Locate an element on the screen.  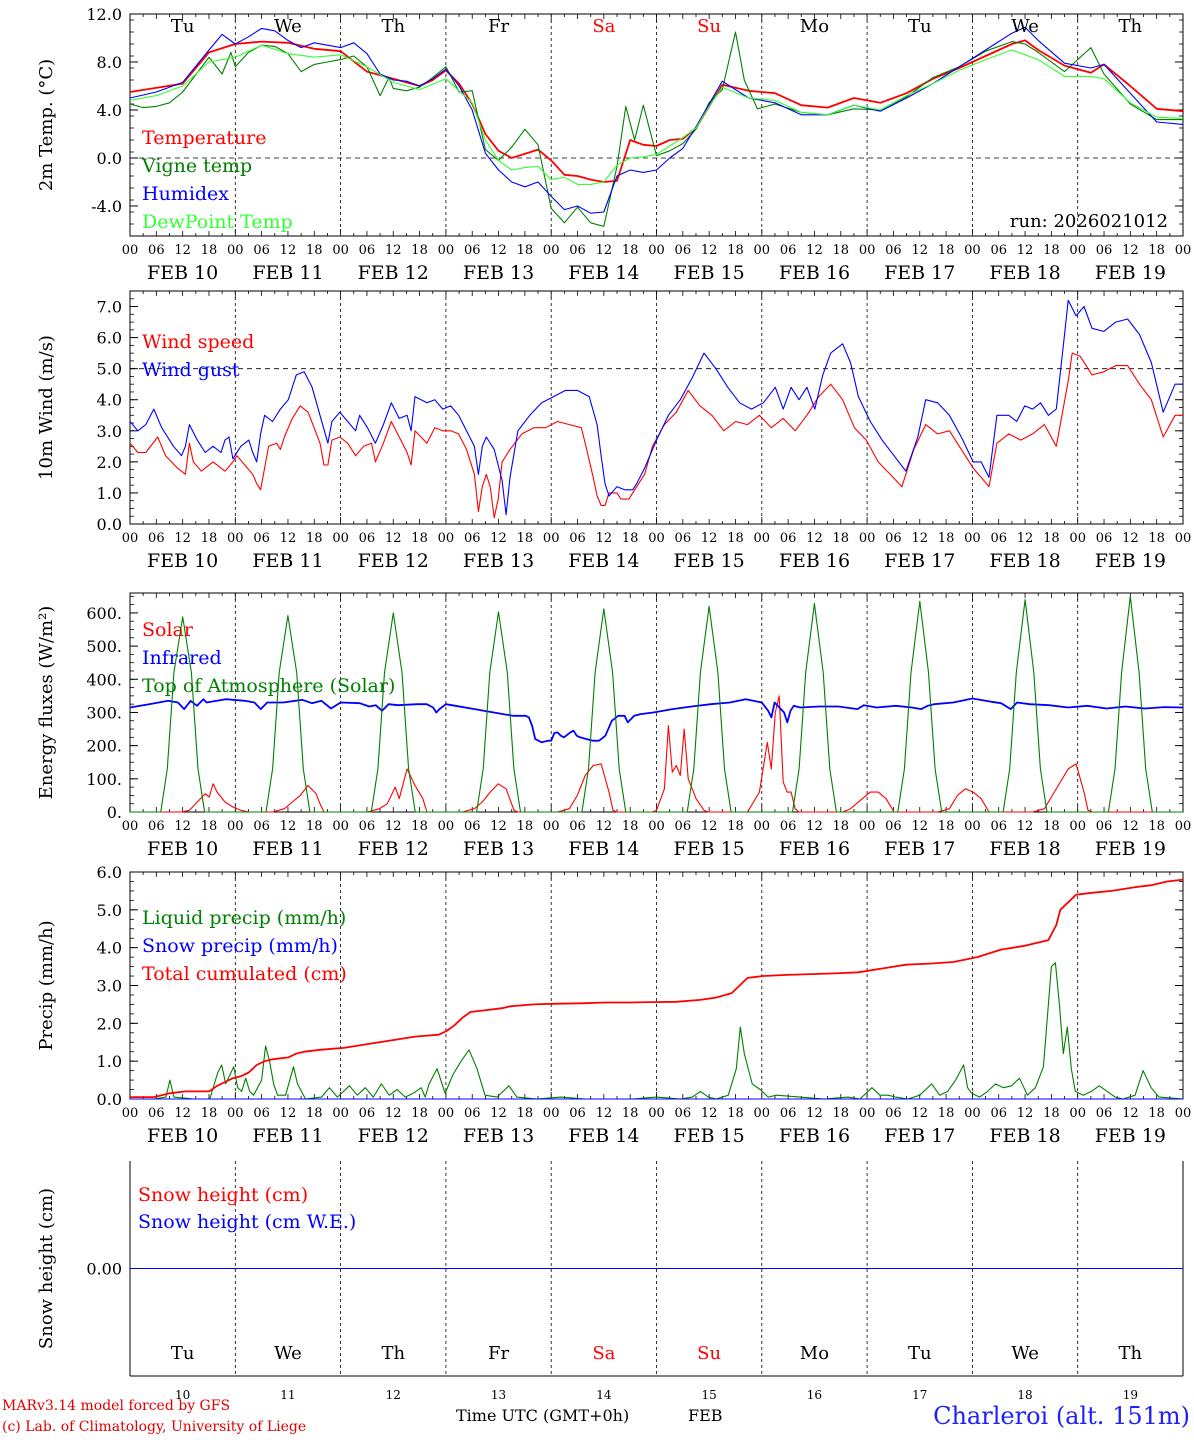
y-axis-label: 10m Wind (m/s) is located at coordinates (46, 407).